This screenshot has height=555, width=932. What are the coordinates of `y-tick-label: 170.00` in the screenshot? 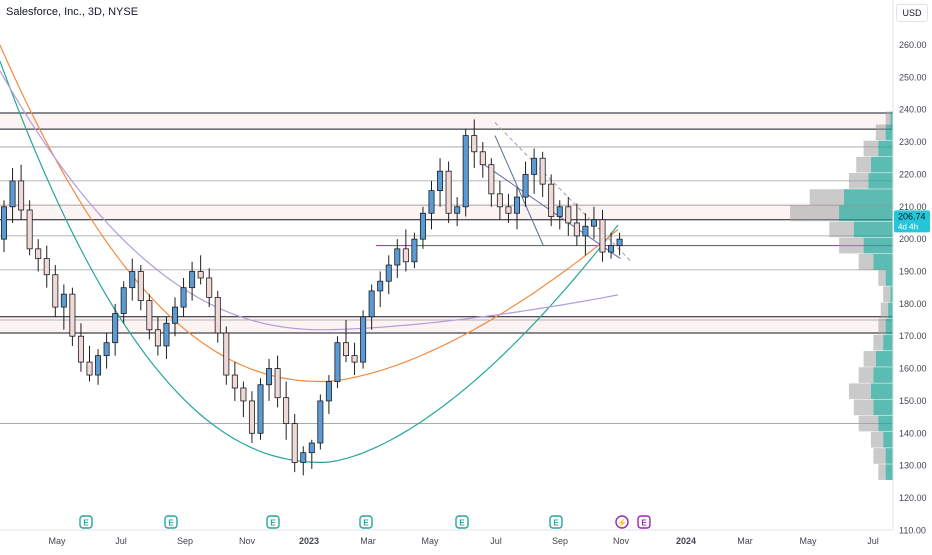 It's located at (913, 336).